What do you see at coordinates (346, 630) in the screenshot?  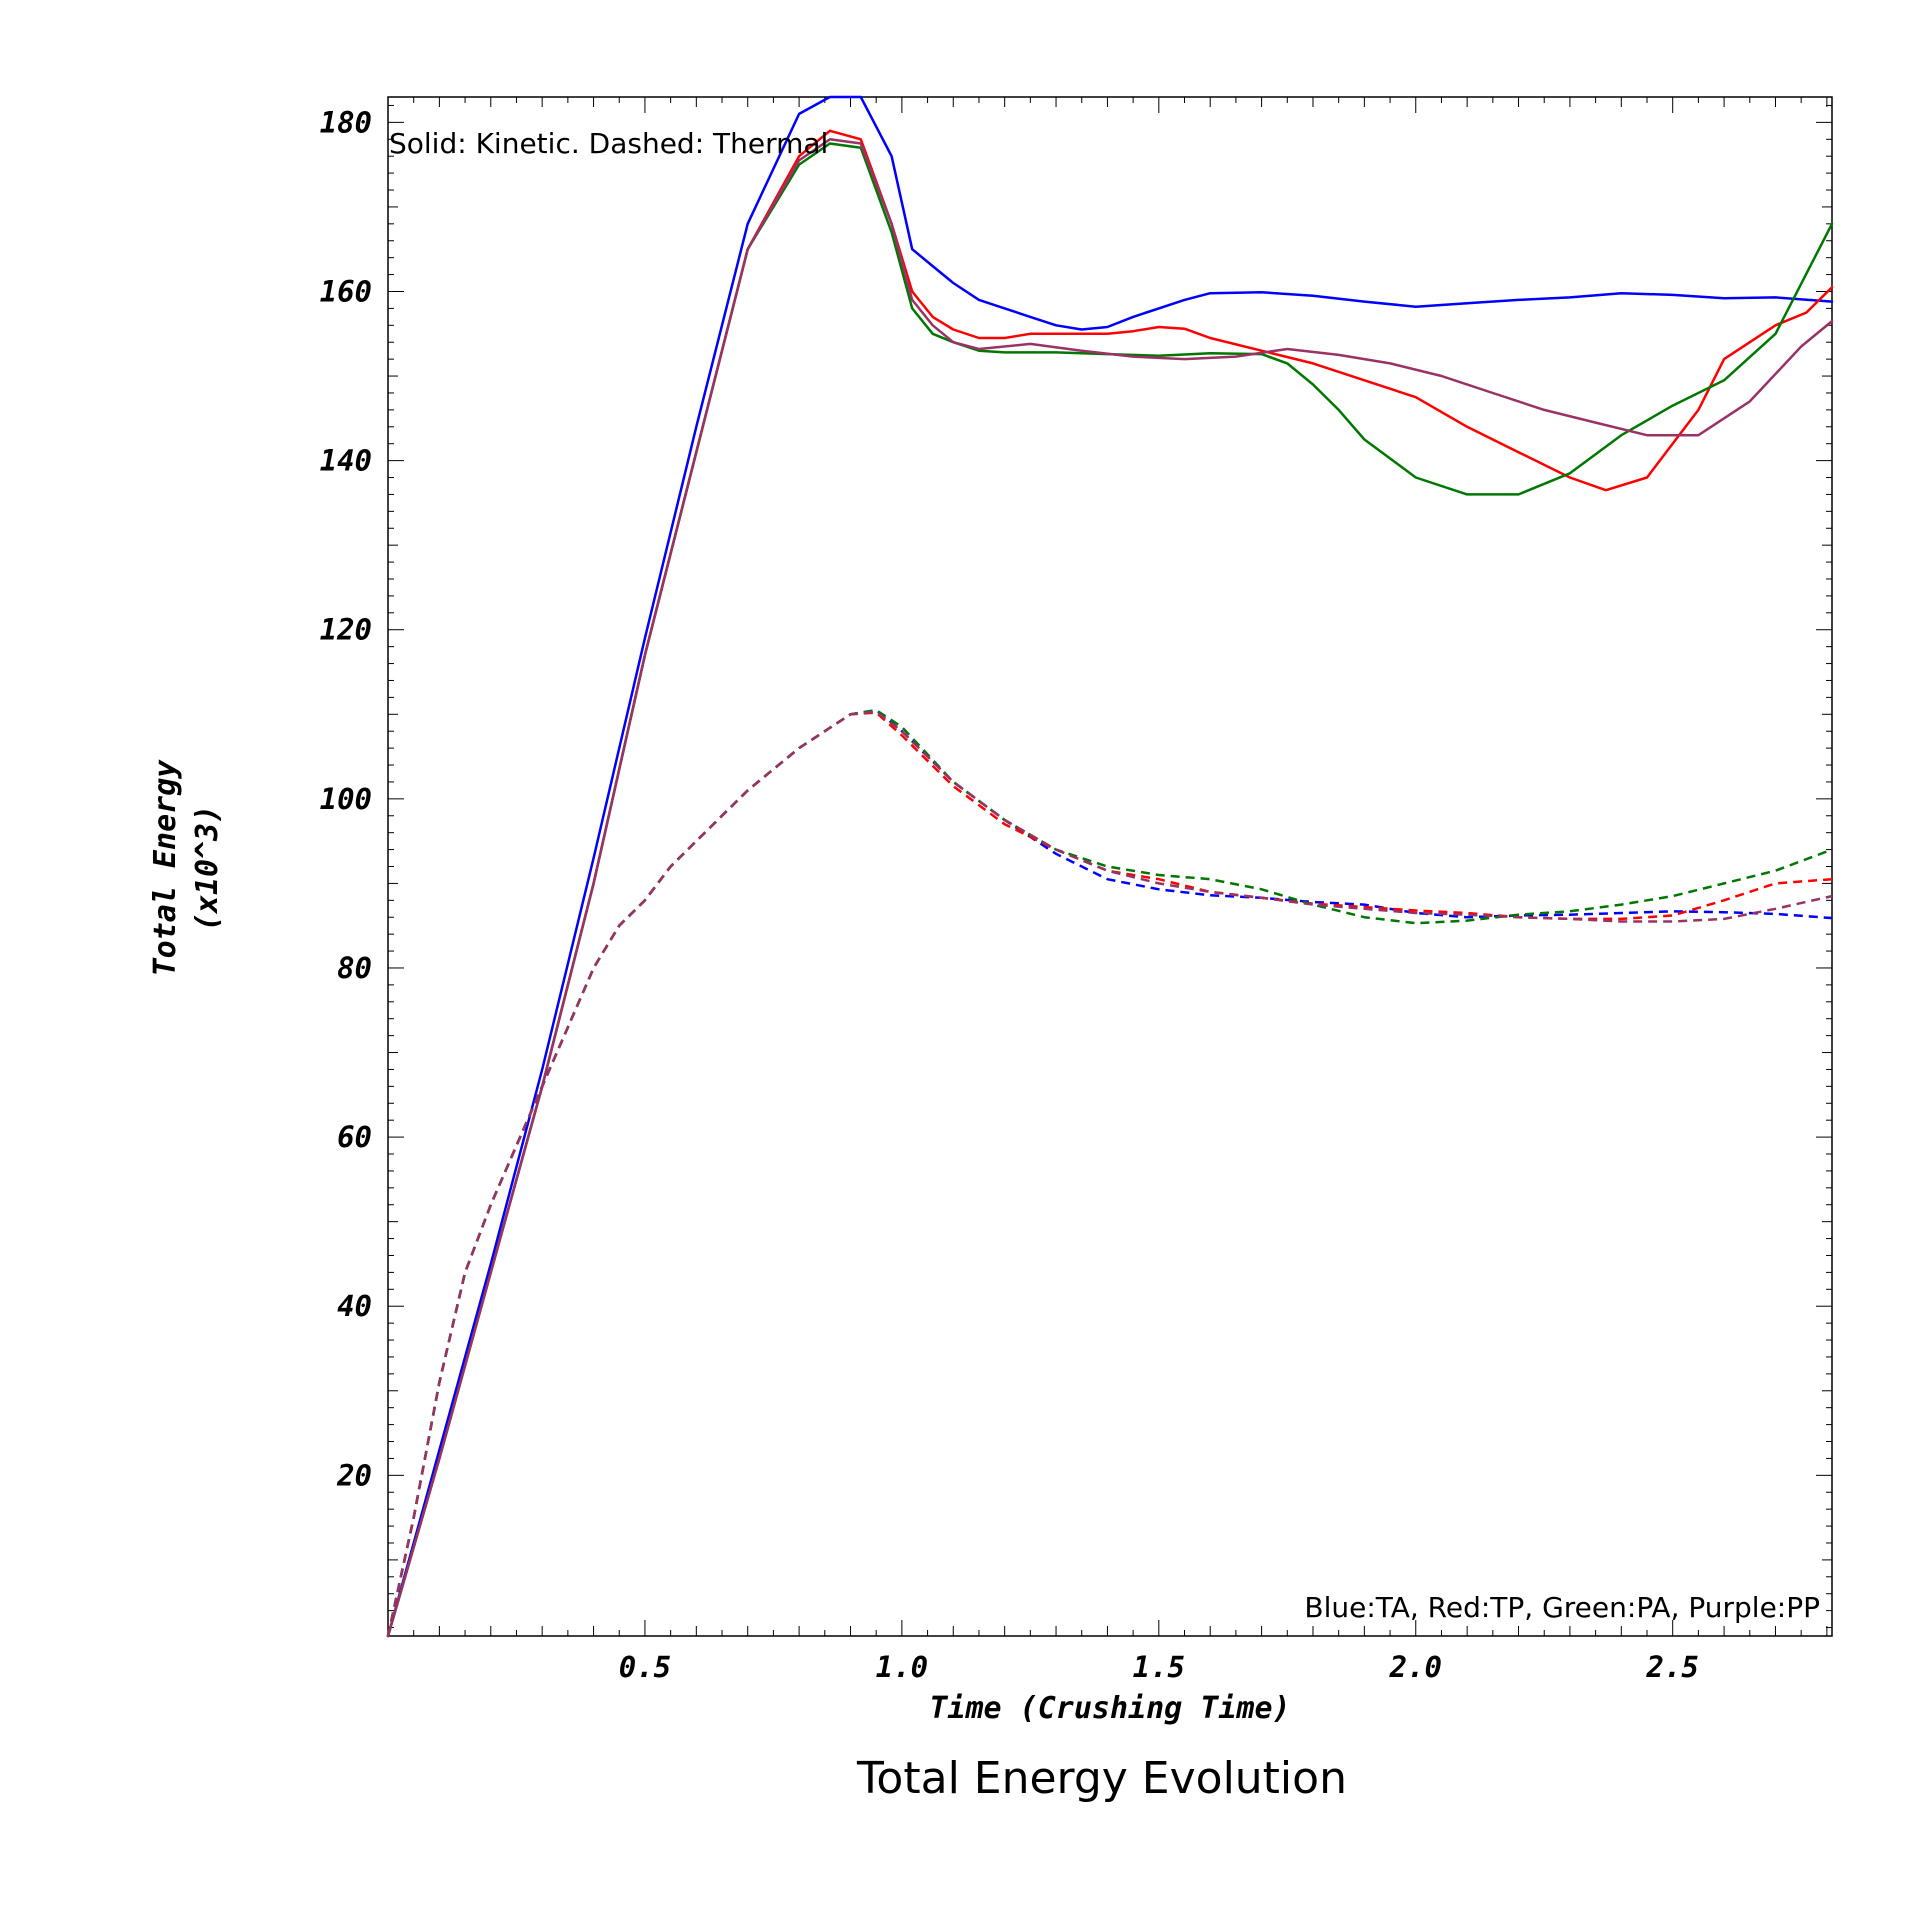 I see `y-tick-label: 120` at bounding box center [346, 630].